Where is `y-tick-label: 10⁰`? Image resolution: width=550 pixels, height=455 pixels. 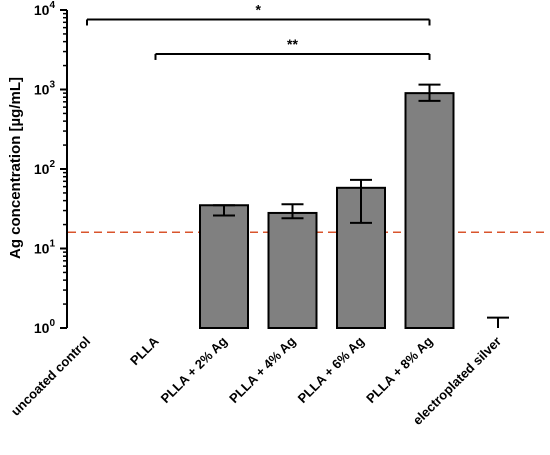 y-tick-label: 10⁰ is located at coordinates (45, 327).